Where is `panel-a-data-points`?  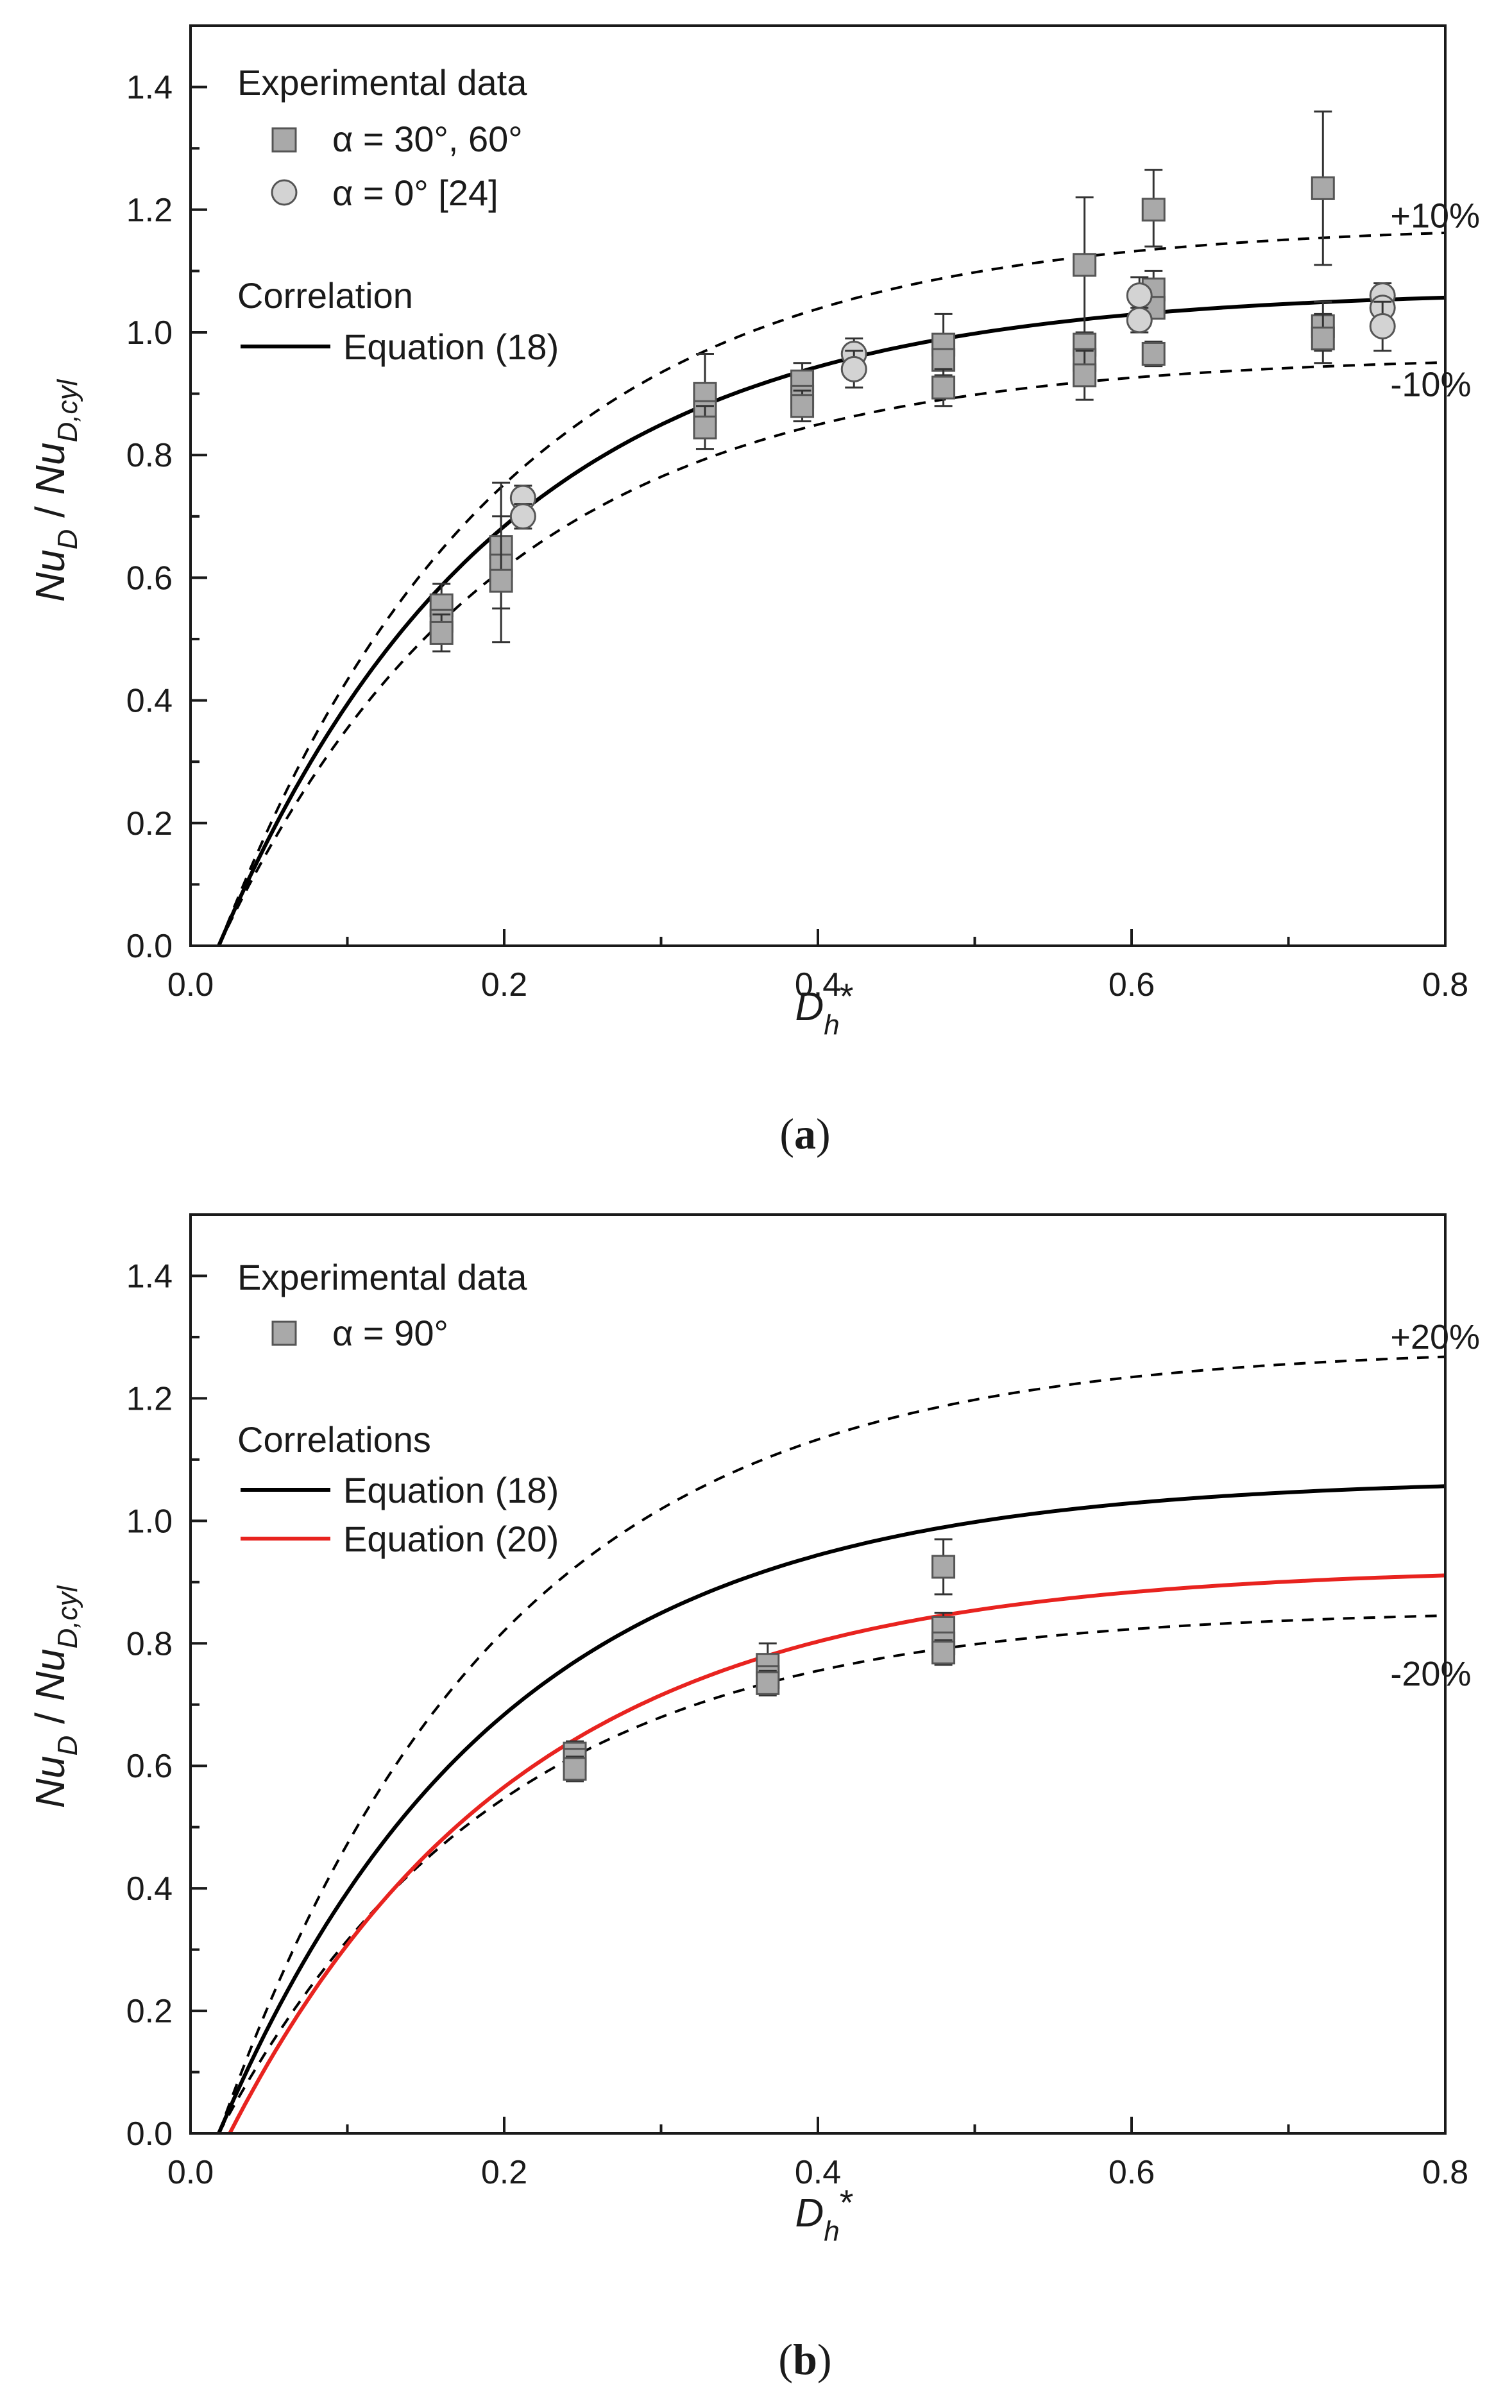 panel-a-data-points is located at coordinates (912, 381).